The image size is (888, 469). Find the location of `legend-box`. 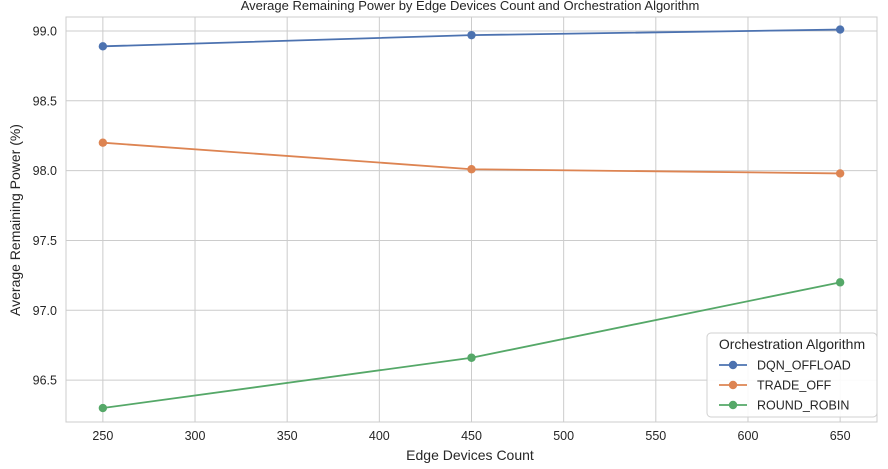

legend-box is located at coordinates (792, 375).